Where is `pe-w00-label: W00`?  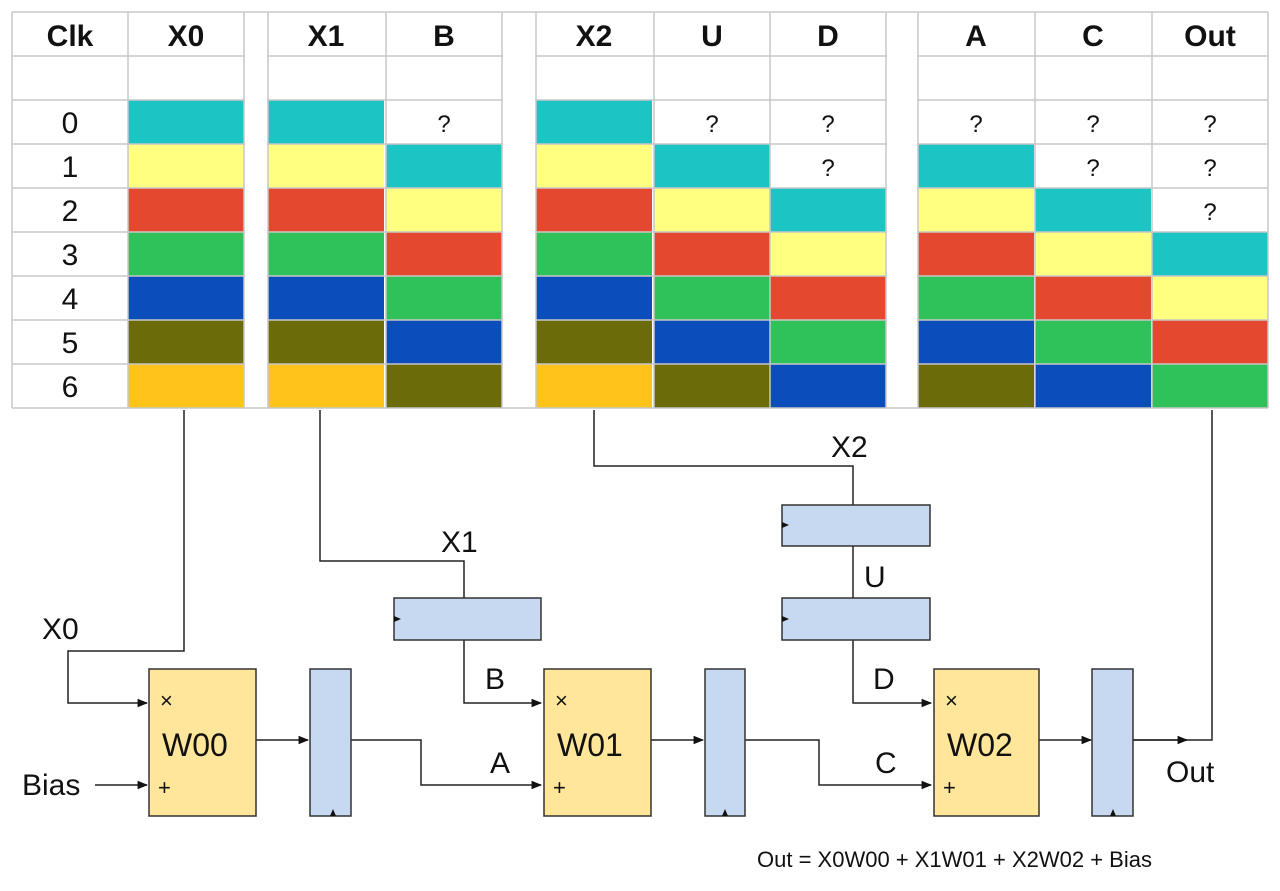 pe-w00-label: W00 is located at coordinates (195, 745).